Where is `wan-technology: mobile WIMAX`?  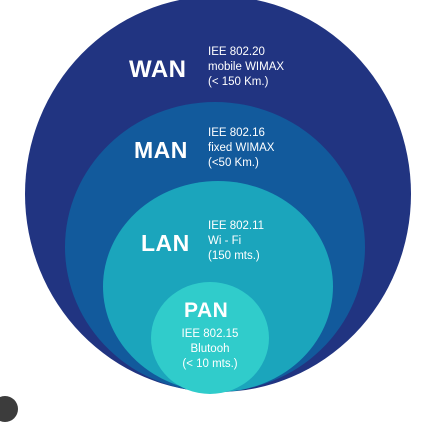
wan-technology: mobile WIMAX is located at coordinates (246, 67).